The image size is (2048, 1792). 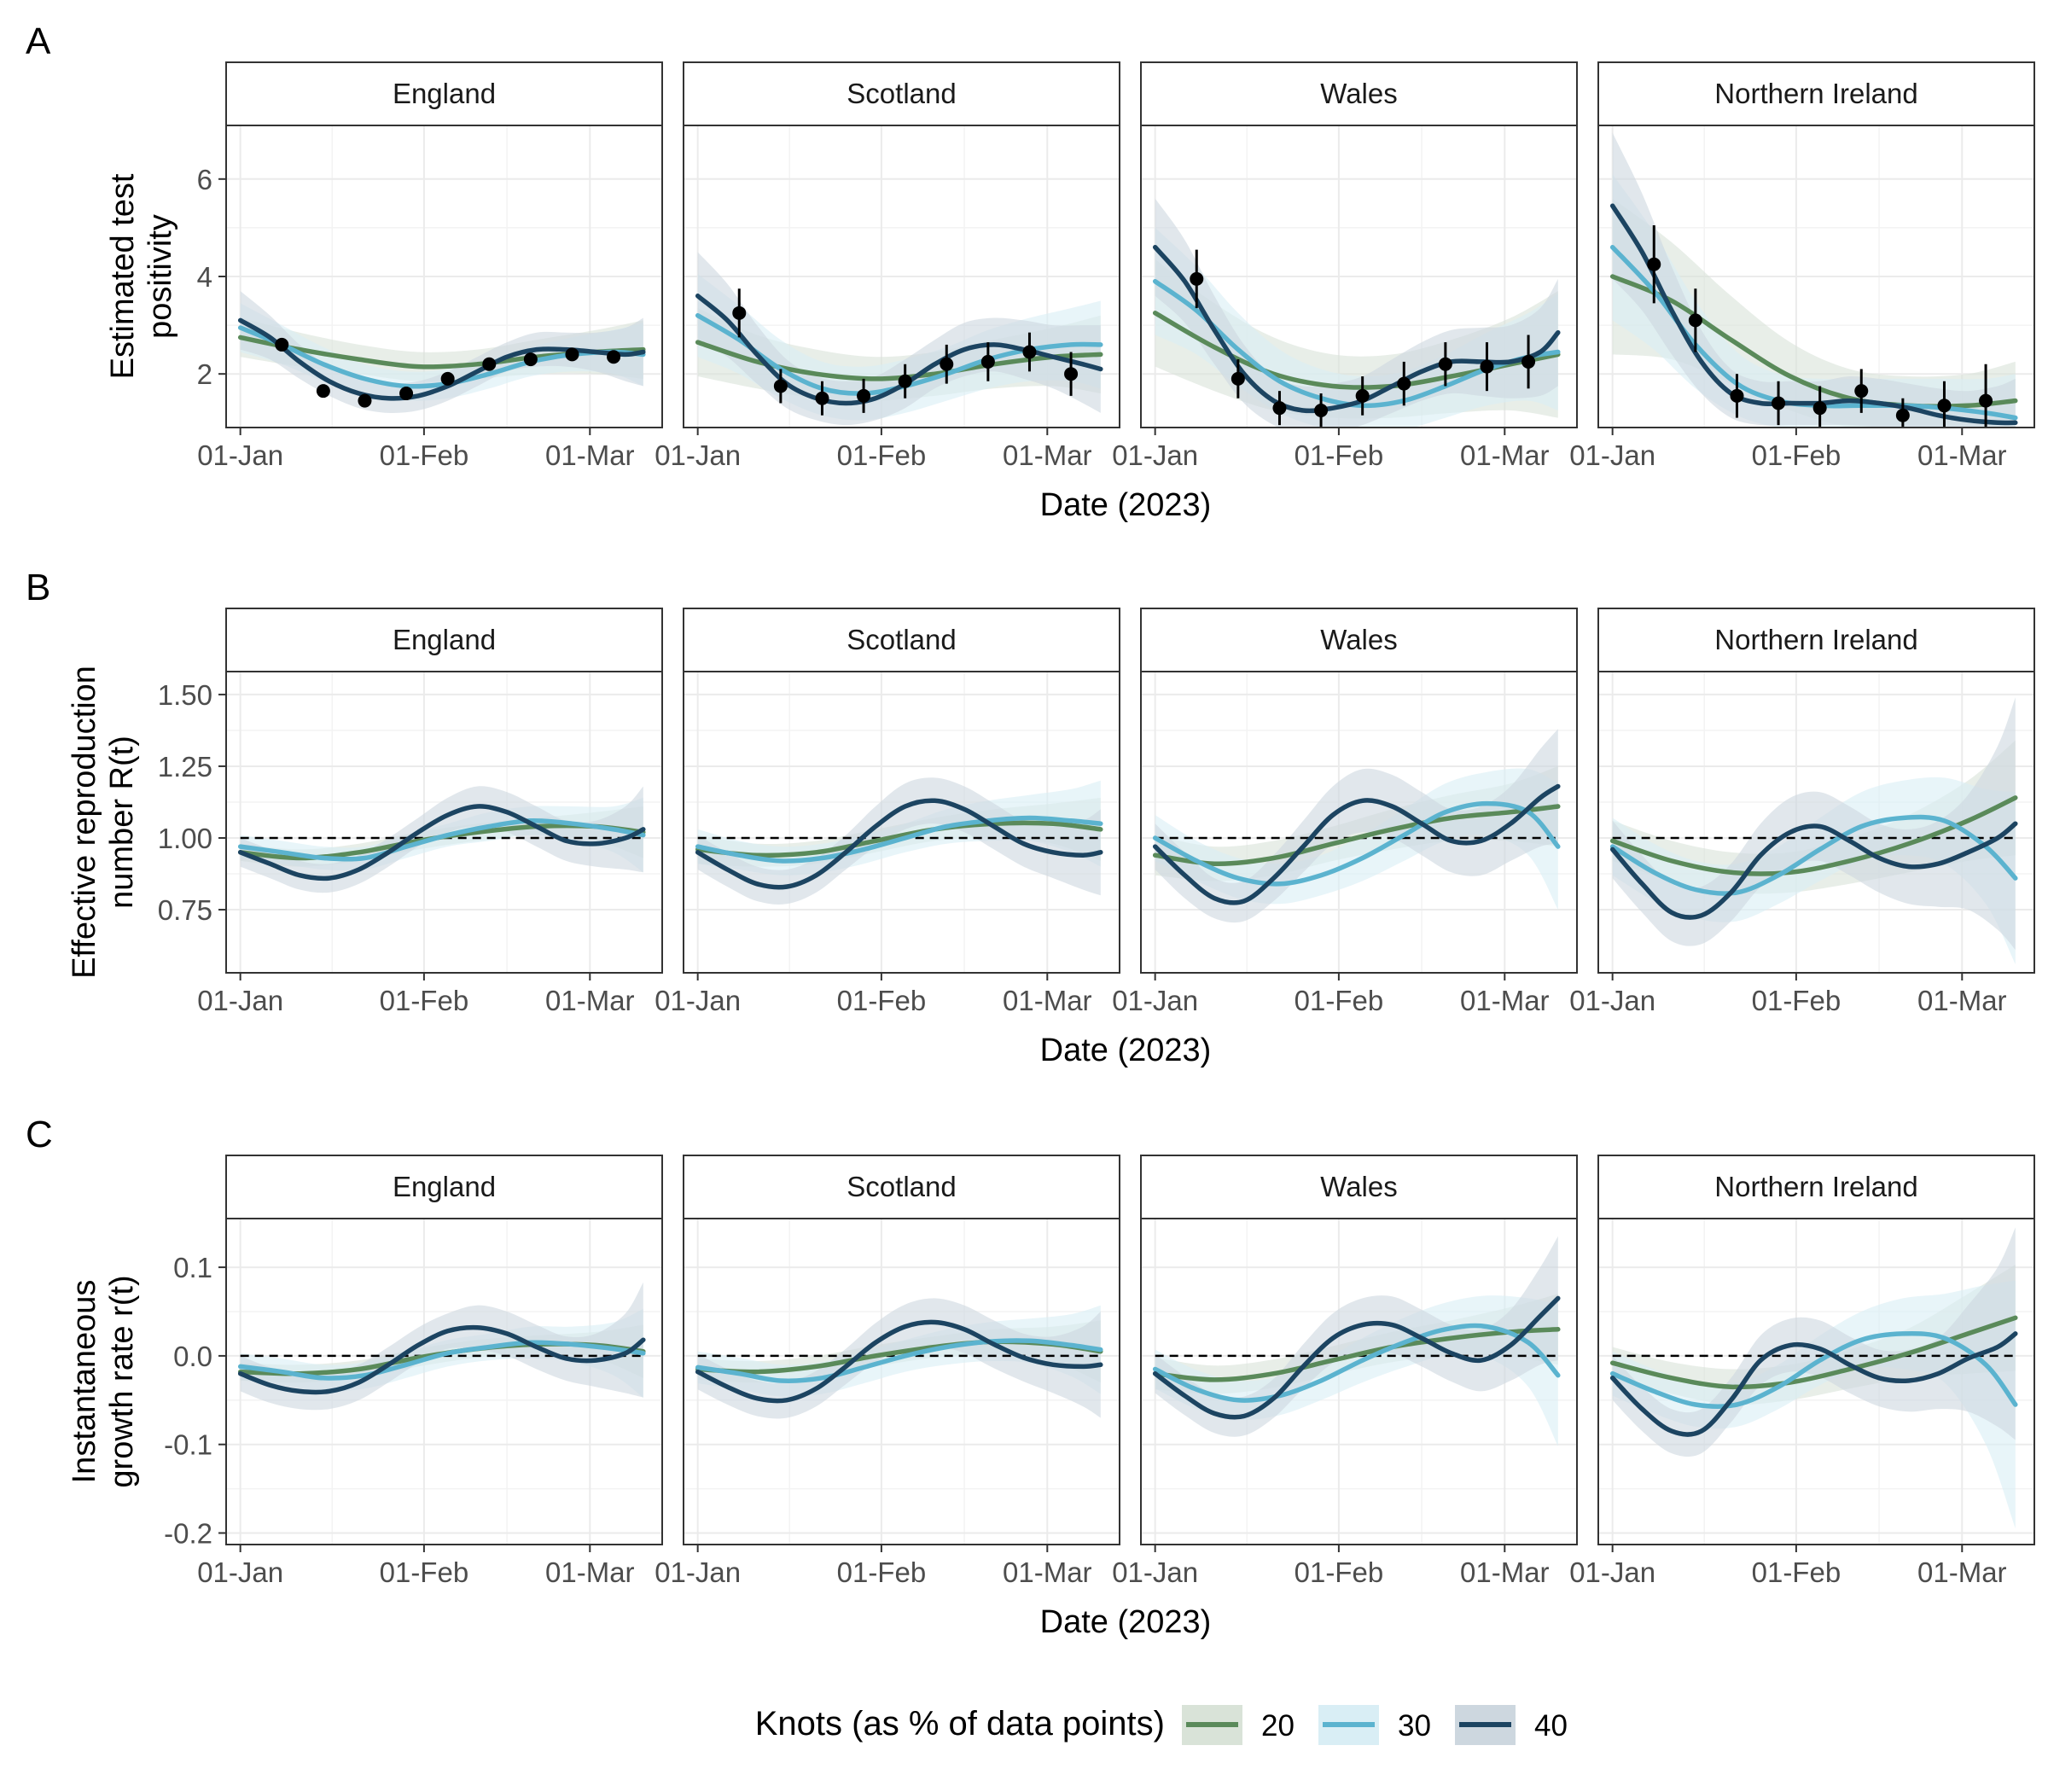 I want to click on panel-tag: A, so click(x=38, y=41).